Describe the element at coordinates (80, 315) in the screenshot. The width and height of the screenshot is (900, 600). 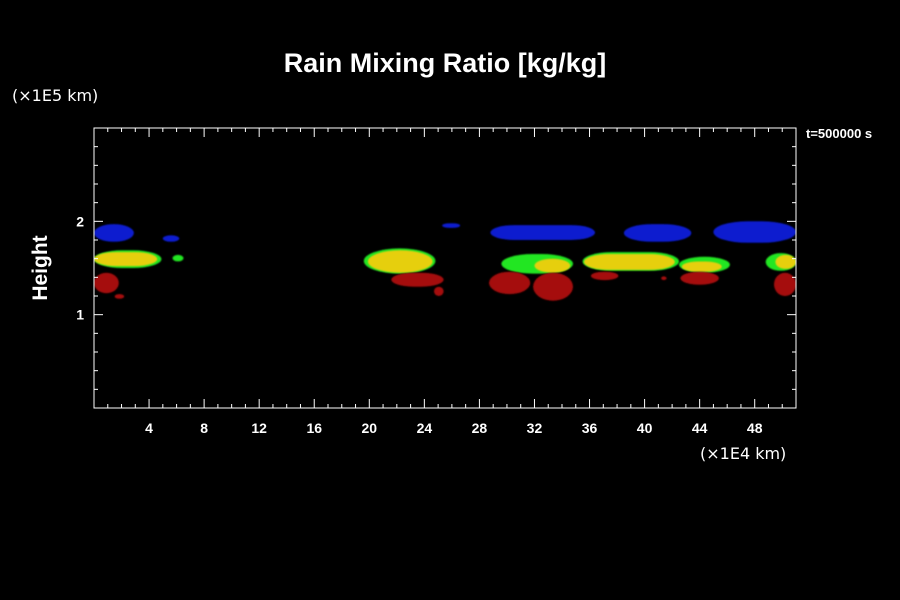
I see `y-tick-label: 1` at that location.